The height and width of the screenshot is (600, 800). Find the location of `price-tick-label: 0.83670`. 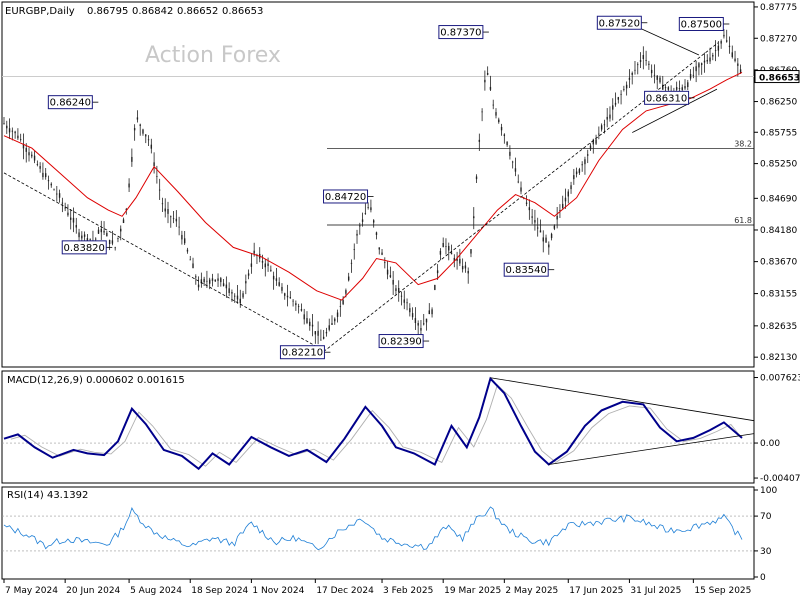

price-tick-label: 0.83670 is located at coordinates (778, 263).